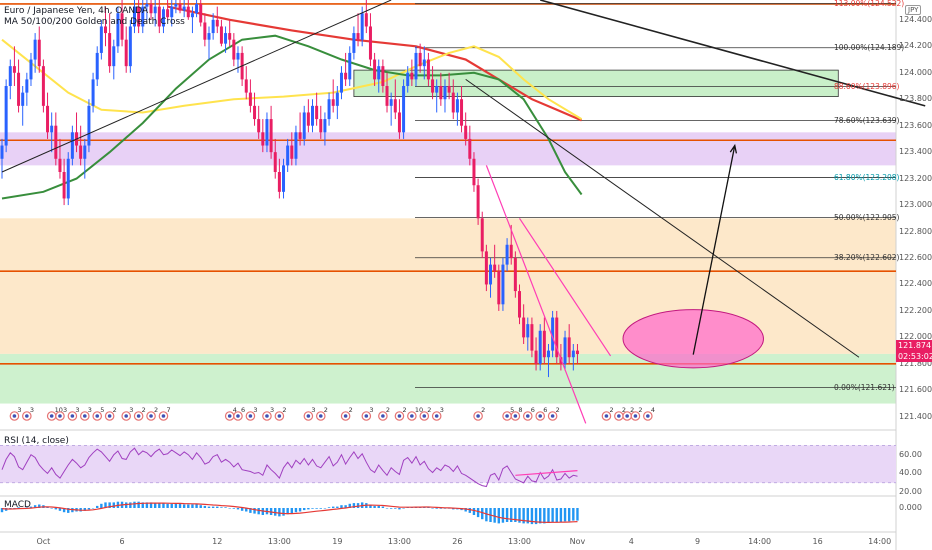  I want to click on price-tick: 122.200, so click(915, 310).